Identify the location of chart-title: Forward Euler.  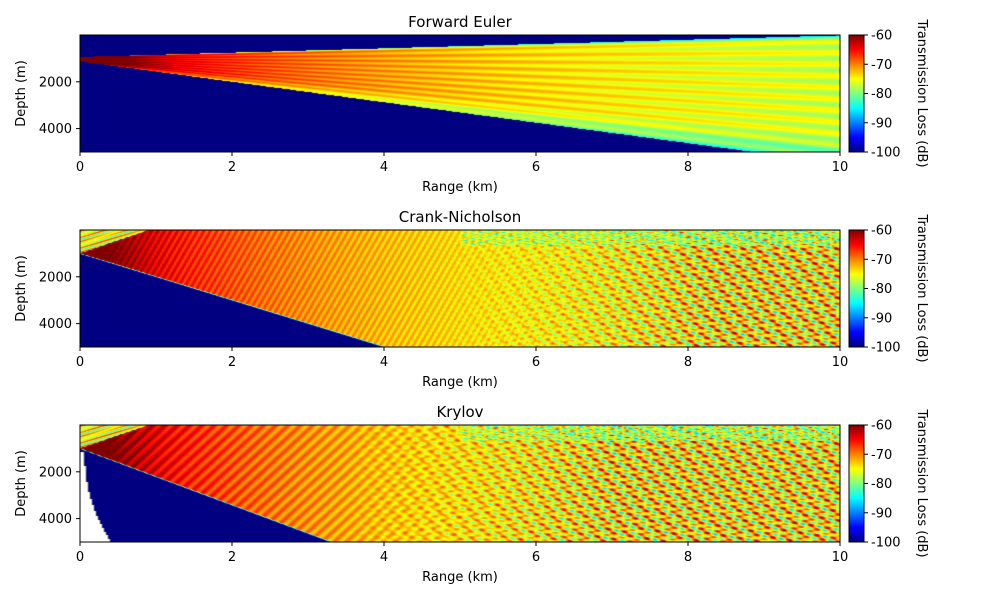
(460, 22).